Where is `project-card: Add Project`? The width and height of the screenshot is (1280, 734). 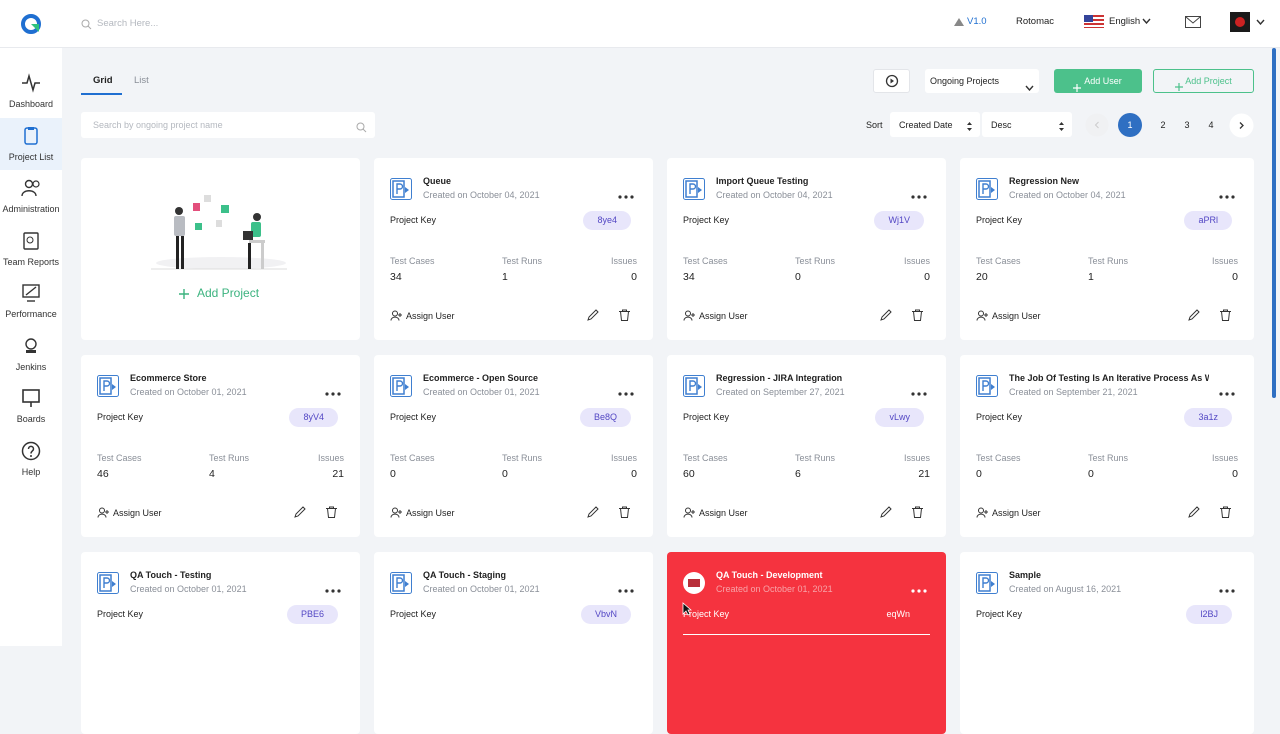
project-card: Add Project is located at coordinates (220, 249).